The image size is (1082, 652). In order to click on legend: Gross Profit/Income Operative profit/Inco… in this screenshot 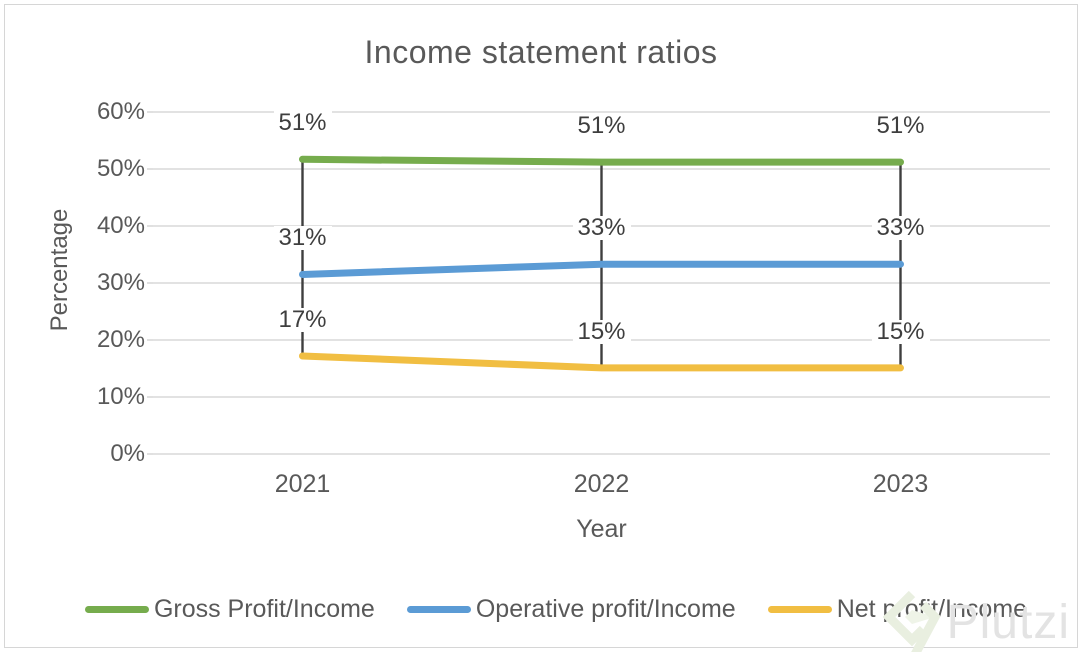, I will do `click(556, 609)`.